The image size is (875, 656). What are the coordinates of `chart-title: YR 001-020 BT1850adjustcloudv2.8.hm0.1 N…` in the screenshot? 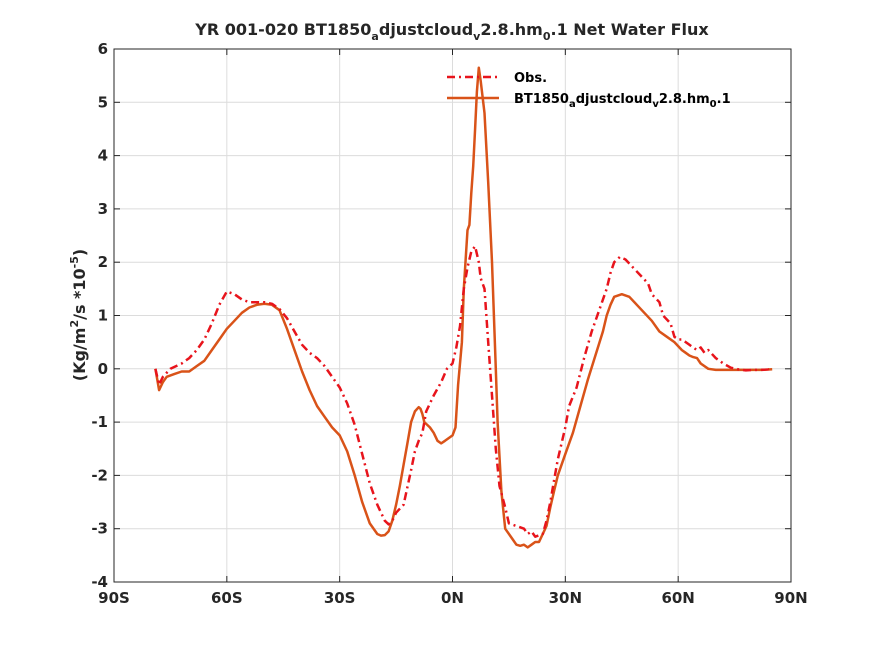 It's located at (451, 31).